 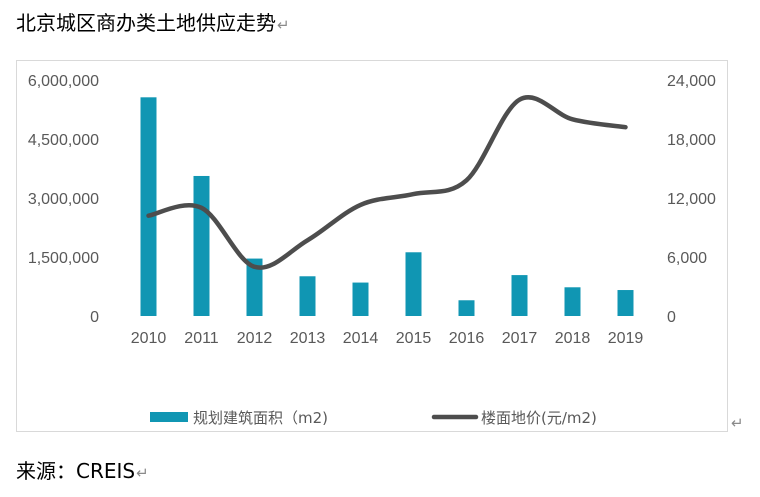 I want to click on y-left-tick-label: 1,500,000, so click(x=63, y=258).